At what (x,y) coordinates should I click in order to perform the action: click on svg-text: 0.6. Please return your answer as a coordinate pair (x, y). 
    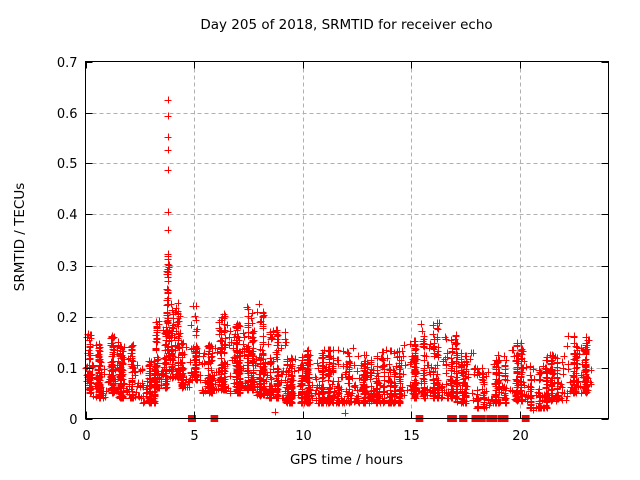
    Looking at the image, I should click on (67, 114).